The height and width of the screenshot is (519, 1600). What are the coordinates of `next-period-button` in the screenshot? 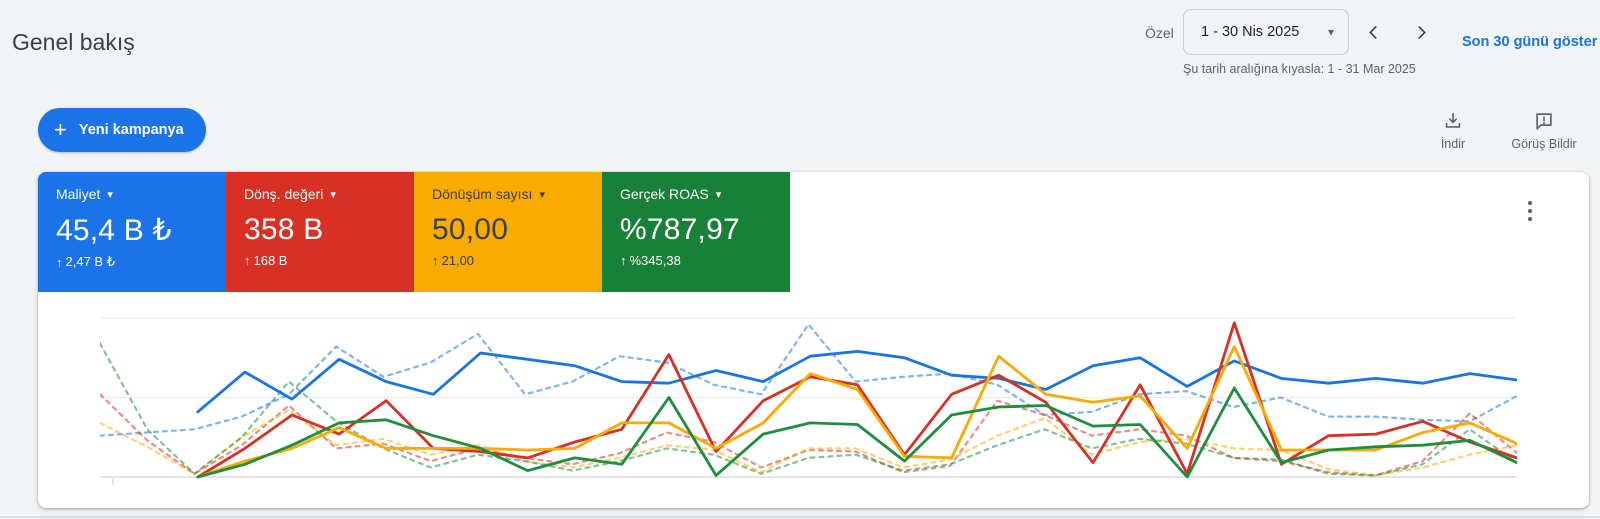 It's located at (1421, 32).